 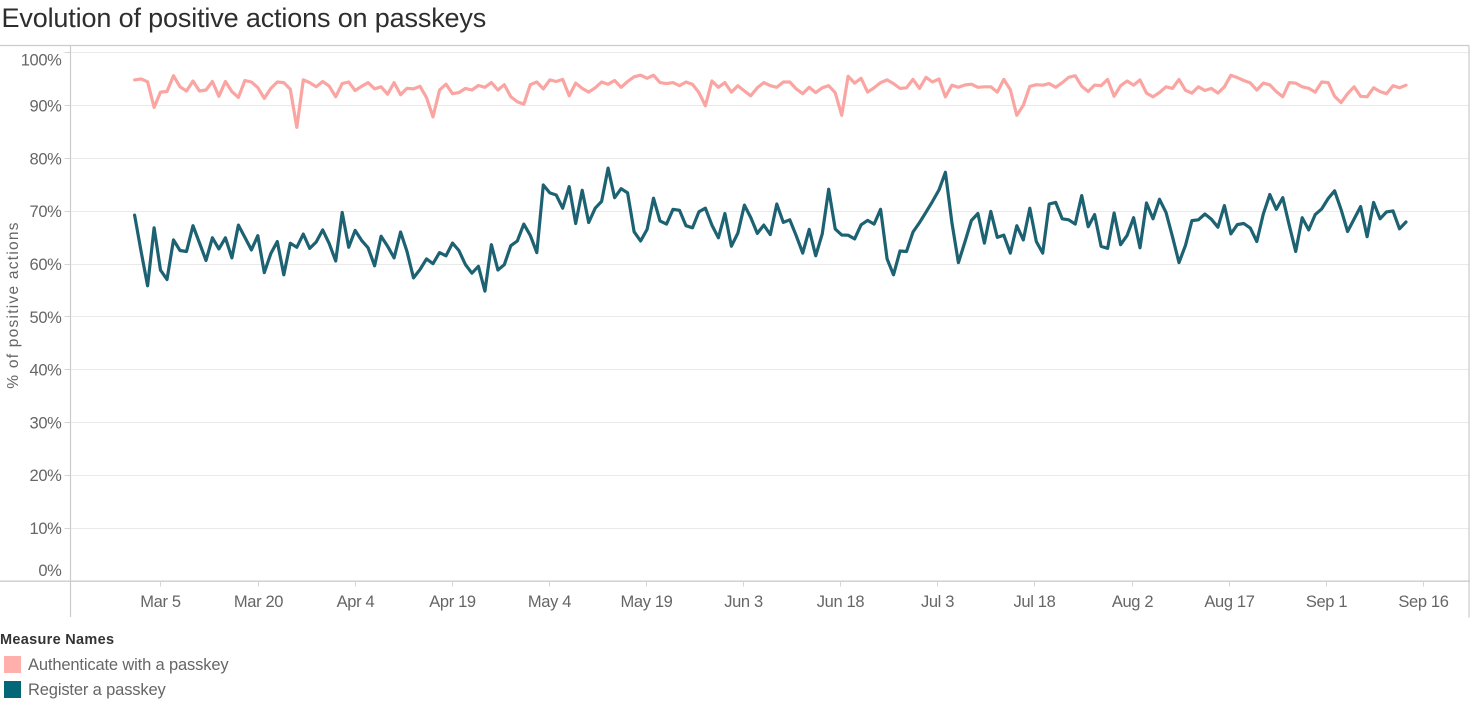 I want to click on svg-text: 30%, so click(x=46, y=423).